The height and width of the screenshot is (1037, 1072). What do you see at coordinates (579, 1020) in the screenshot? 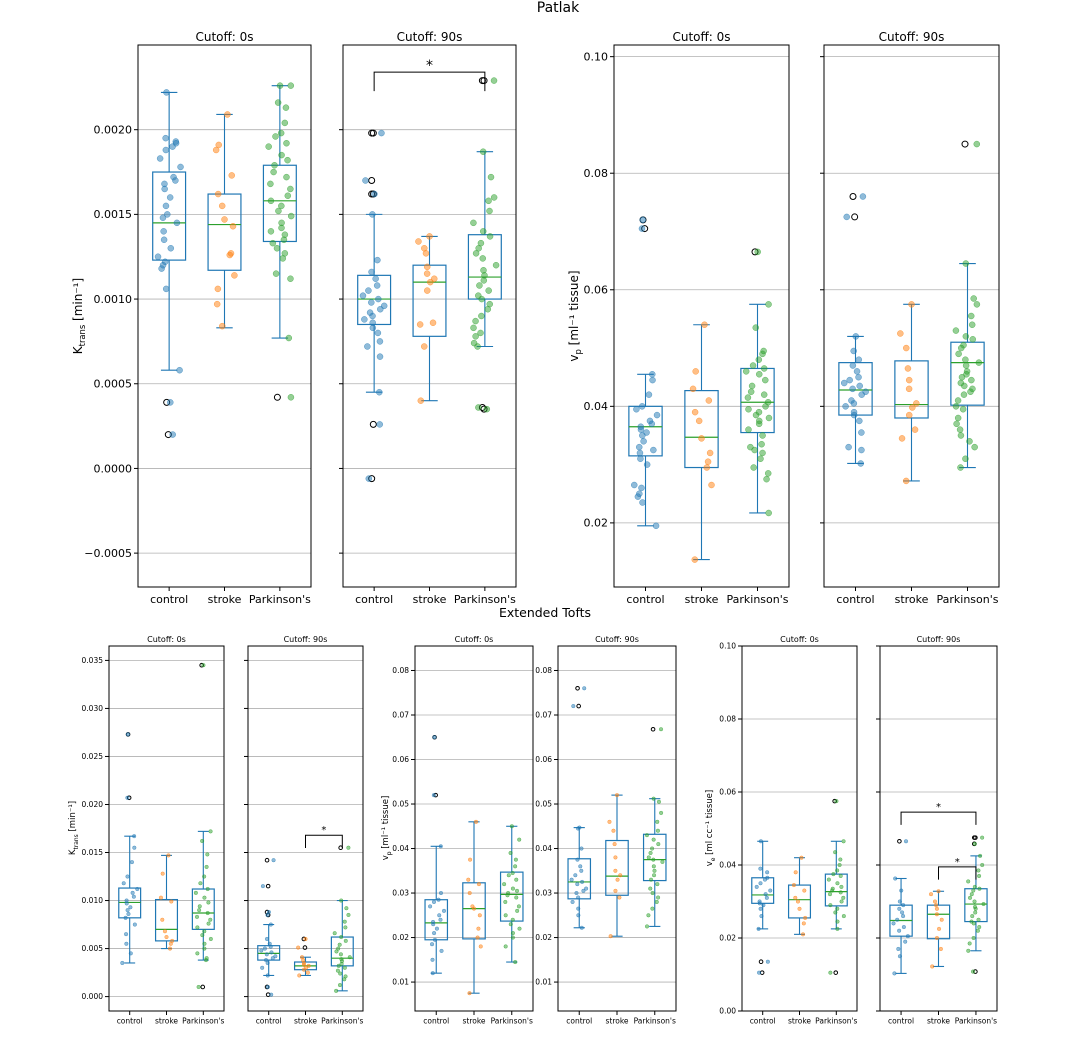
I see `x-tick-label: control` at bounding box center [579, 1020].